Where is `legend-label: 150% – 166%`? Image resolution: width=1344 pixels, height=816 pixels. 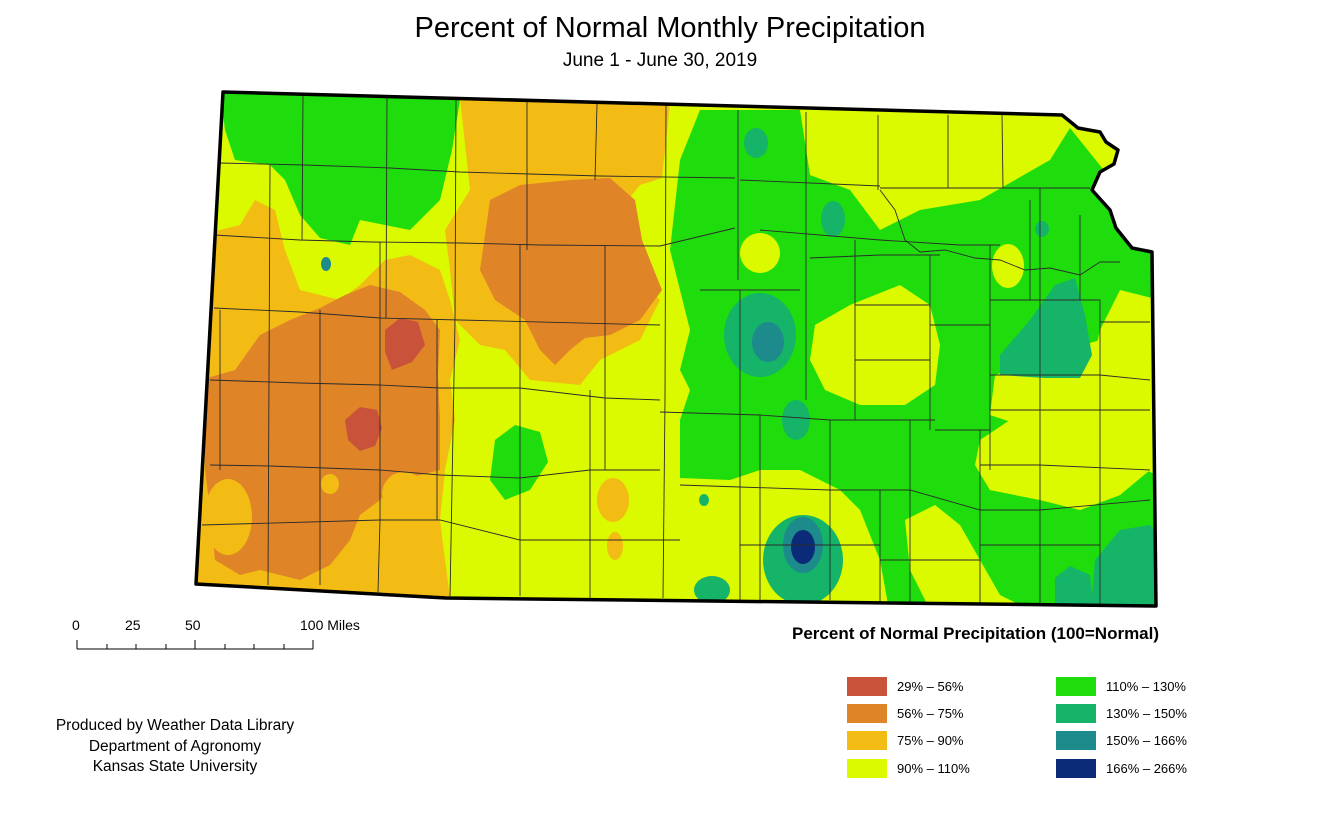 legend-label: 150% – 166% is located at coordinates (1146, 740).